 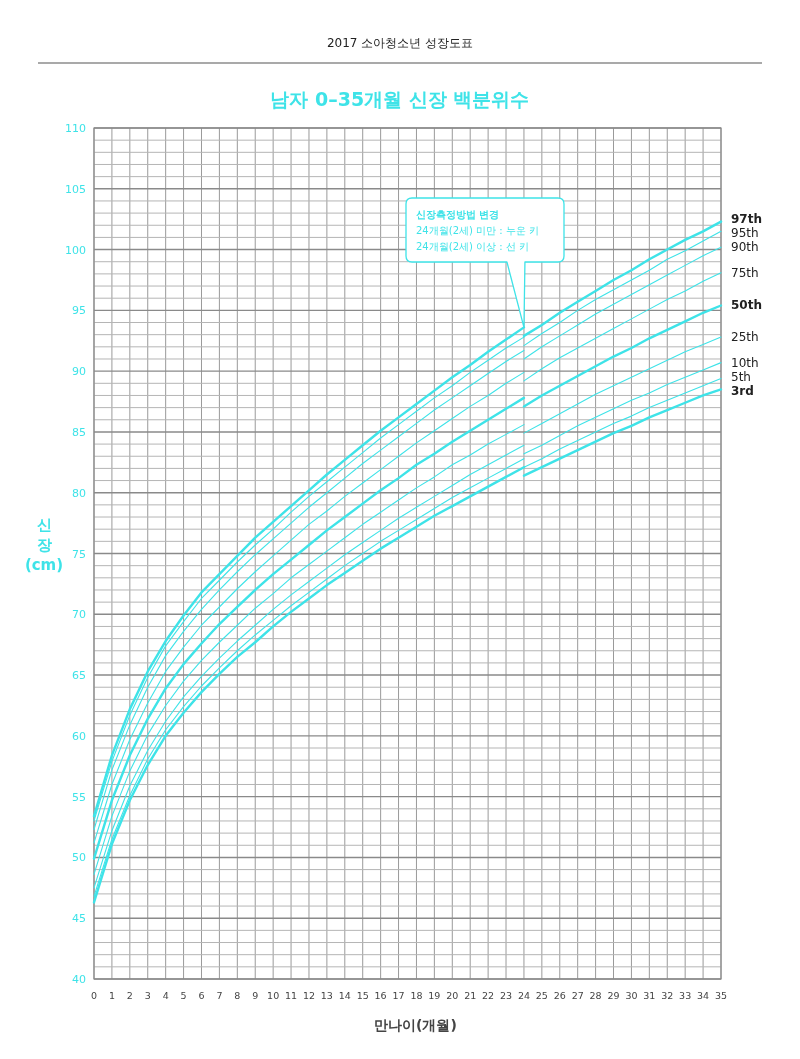 What do you see at coordinates (79, 432) in the screenshot?
I see `y-tick-label: 85` at bounding box center [79, 432].